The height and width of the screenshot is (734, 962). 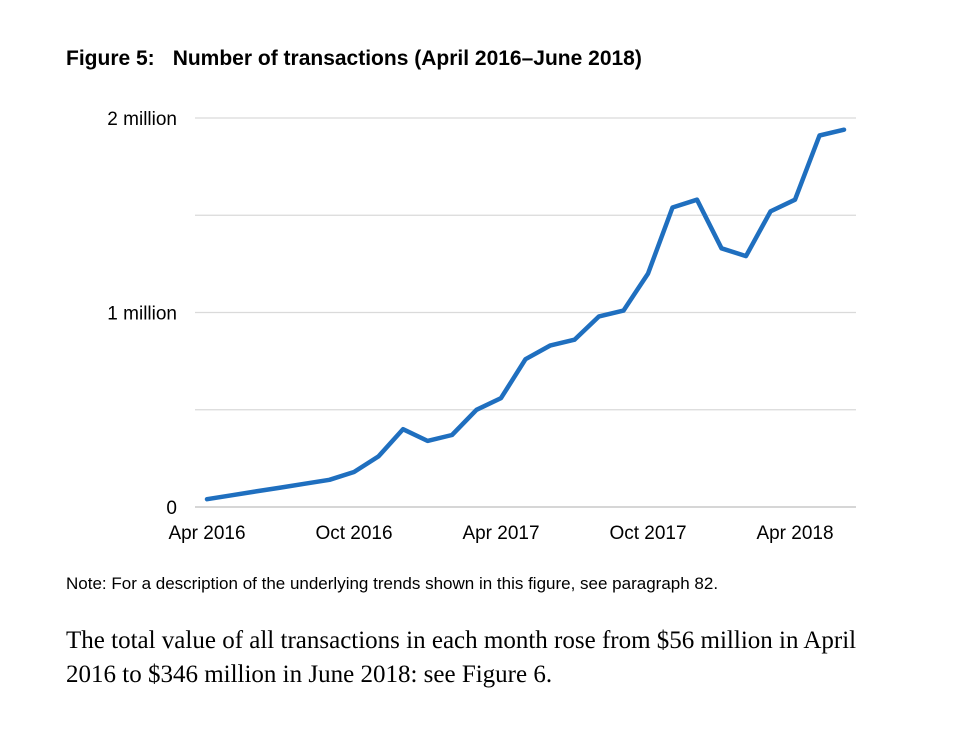 I want to click on x-tick-label: Apr 2017, so click(x=500, y=533).